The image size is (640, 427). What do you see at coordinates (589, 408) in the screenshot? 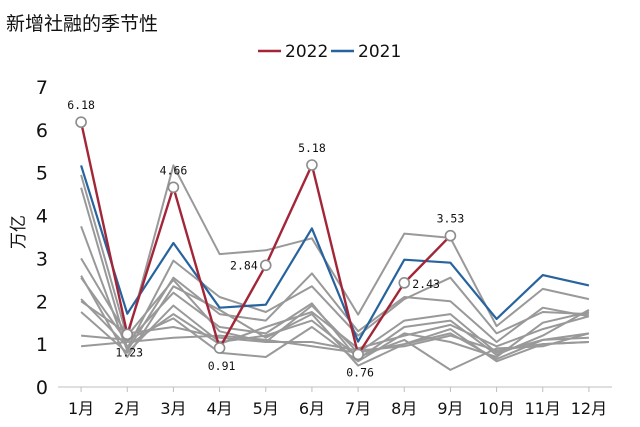
I see `x-tick-label: 12月` at bounding box center [589, 408].